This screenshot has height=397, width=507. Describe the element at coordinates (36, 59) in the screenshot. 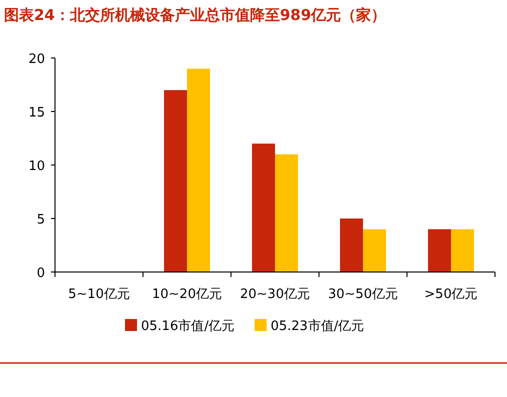

I see `y-tick-label: 20` at that location.